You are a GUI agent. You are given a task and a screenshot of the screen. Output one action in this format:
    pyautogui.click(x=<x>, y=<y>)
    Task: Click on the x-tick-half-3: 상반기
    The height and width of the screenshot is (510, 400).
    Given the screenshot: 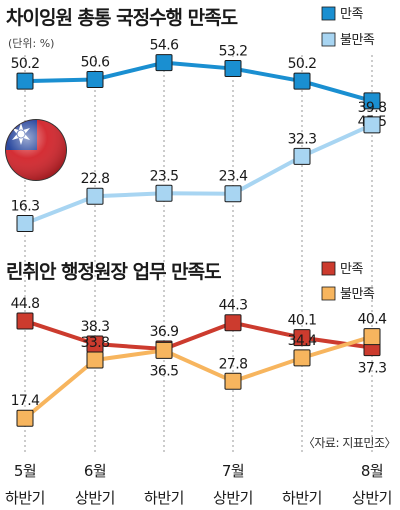 What is the action you would take?
    pyautogui.click(x=233, y=498)
    